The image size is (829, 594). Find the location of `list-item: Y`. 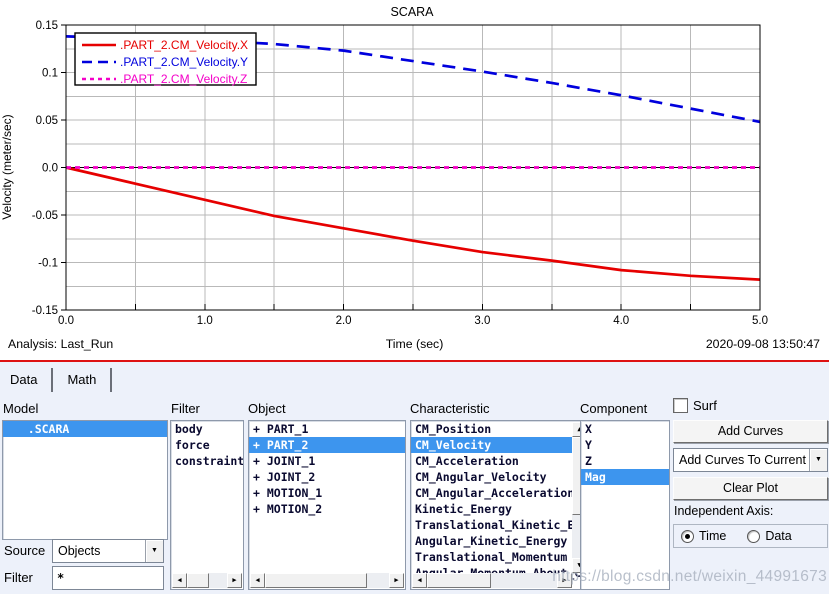

list-item: Y is located at coordinates (588, 445).